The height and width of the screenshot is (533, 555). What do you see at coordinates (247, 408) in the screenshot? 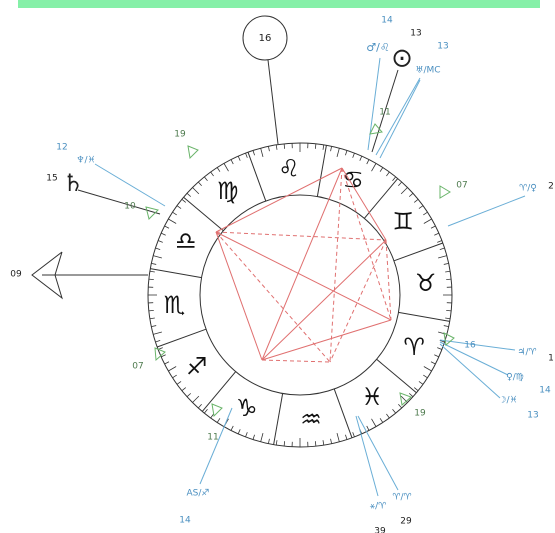
I see `zodiac-sign: ♑` at bounding box center [247, 408].